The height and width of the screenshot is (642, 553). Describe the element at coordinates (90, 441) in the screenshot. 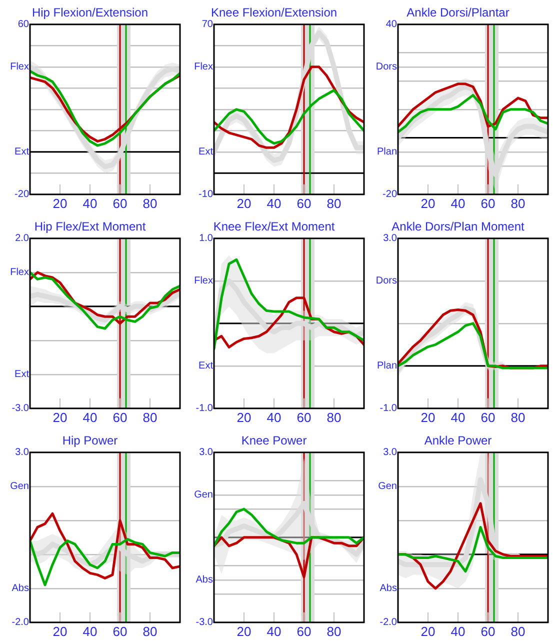

I see `chart-title: Hip Power` at that location.